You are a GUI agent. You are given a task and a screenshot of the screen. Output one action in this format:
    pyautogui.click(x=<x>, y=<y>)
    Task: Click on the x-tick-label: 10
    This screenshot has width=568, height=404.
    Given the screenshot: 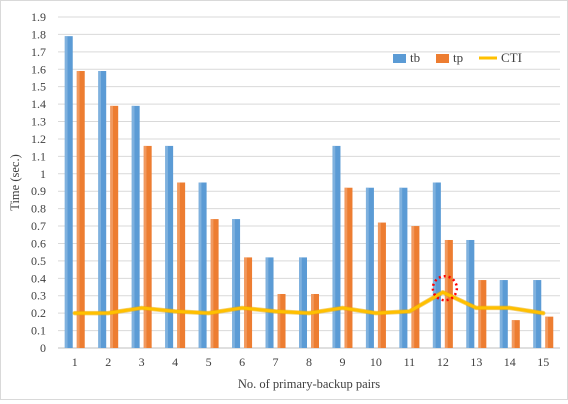 What is the action you would take?
    pyautogui.click(x=376, y=362)
    